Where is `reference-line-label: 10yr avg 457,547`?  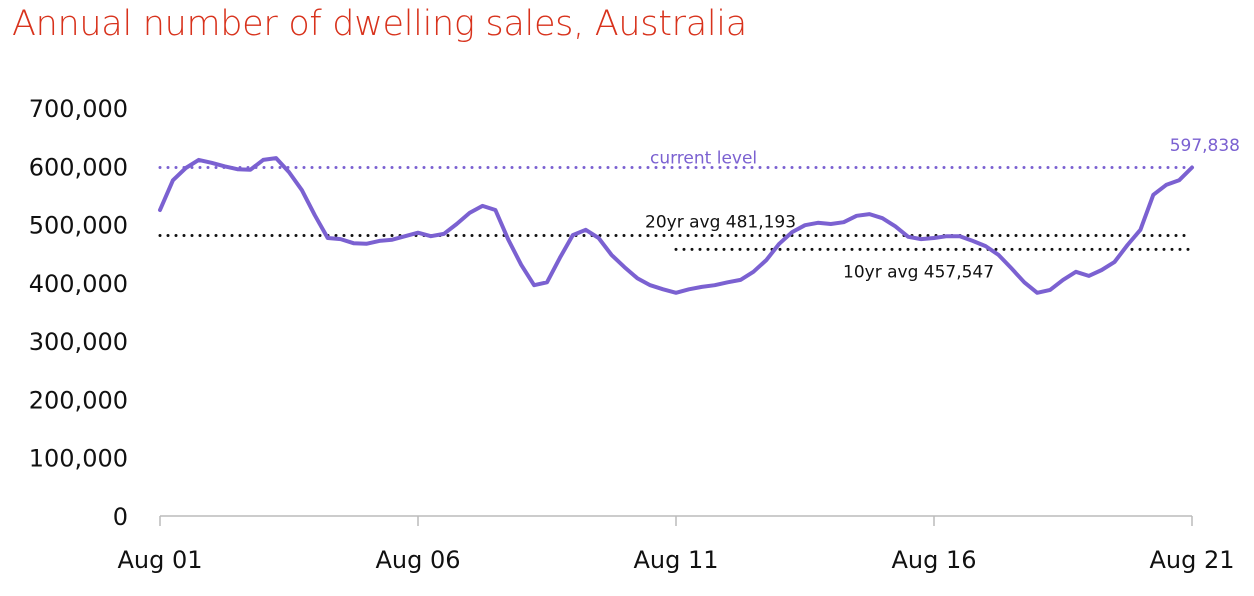 reference-line-label: 10yr avg 457,547 is located at coordinates (918, 272).